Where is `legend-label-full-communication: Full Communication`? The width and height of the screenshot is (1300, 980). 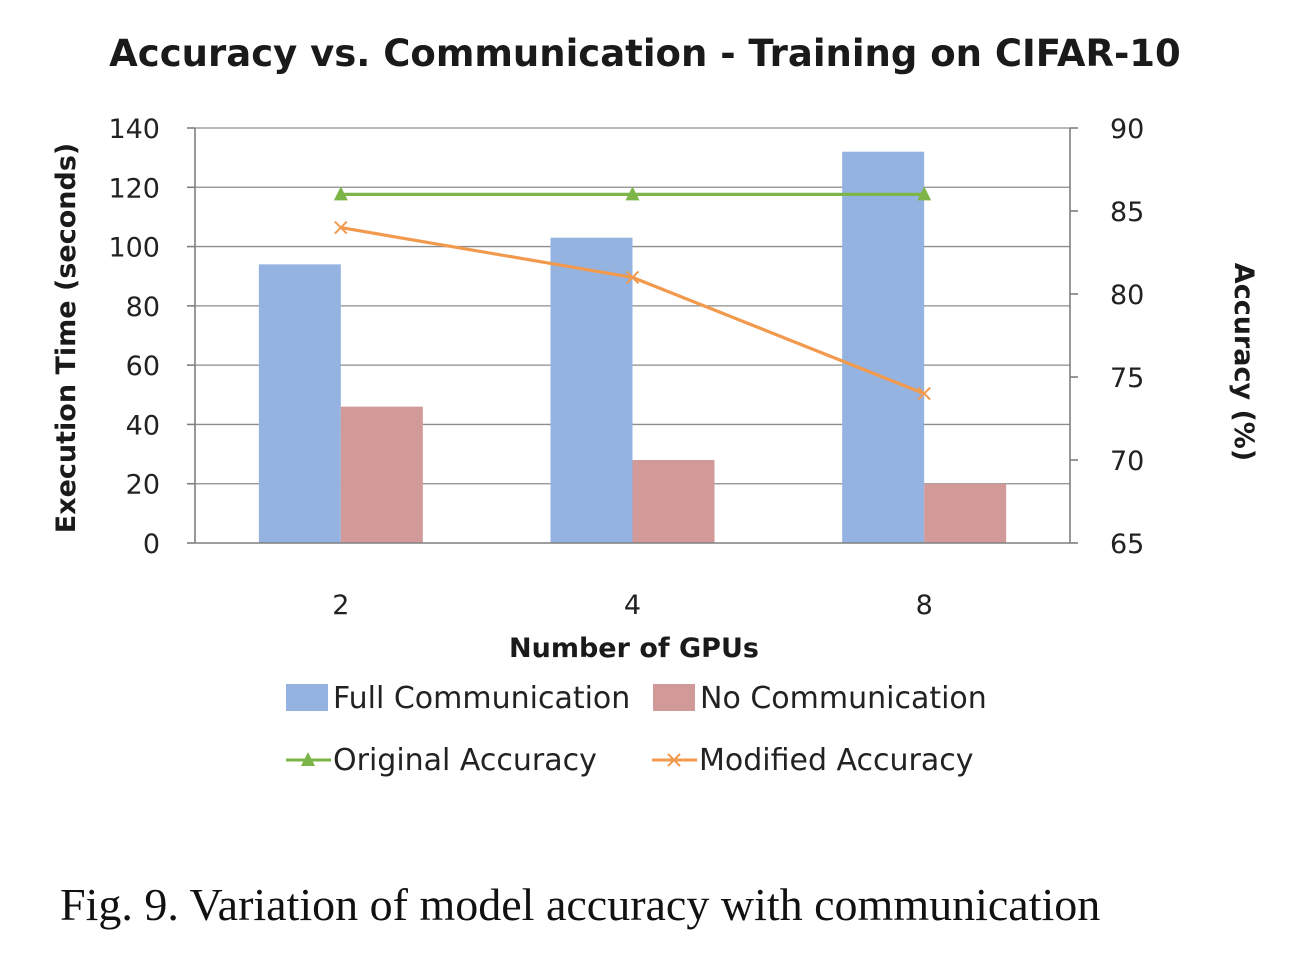
legend-label-full-communication: Full Communication is located at coordinates (481, 698).